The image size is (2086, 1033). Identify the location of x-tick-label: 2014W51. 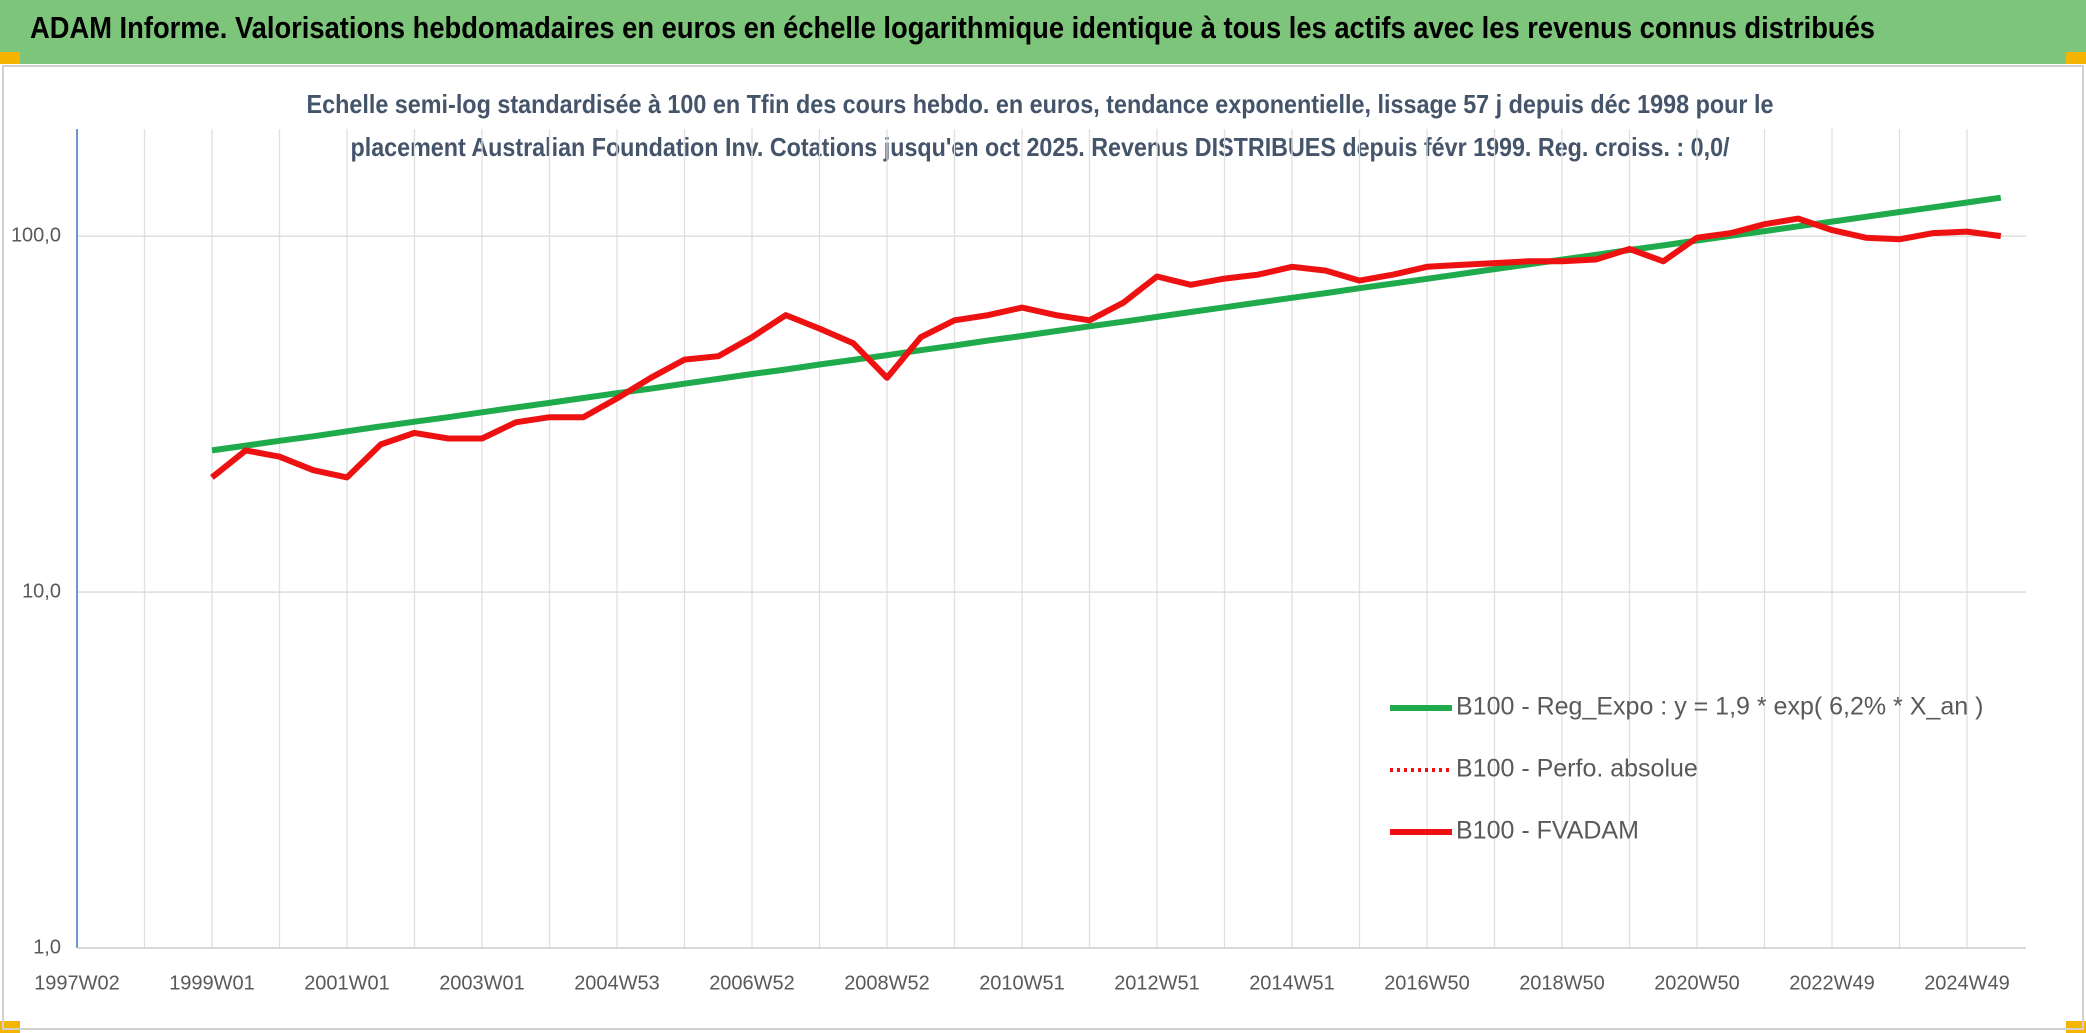
(1292, 983).